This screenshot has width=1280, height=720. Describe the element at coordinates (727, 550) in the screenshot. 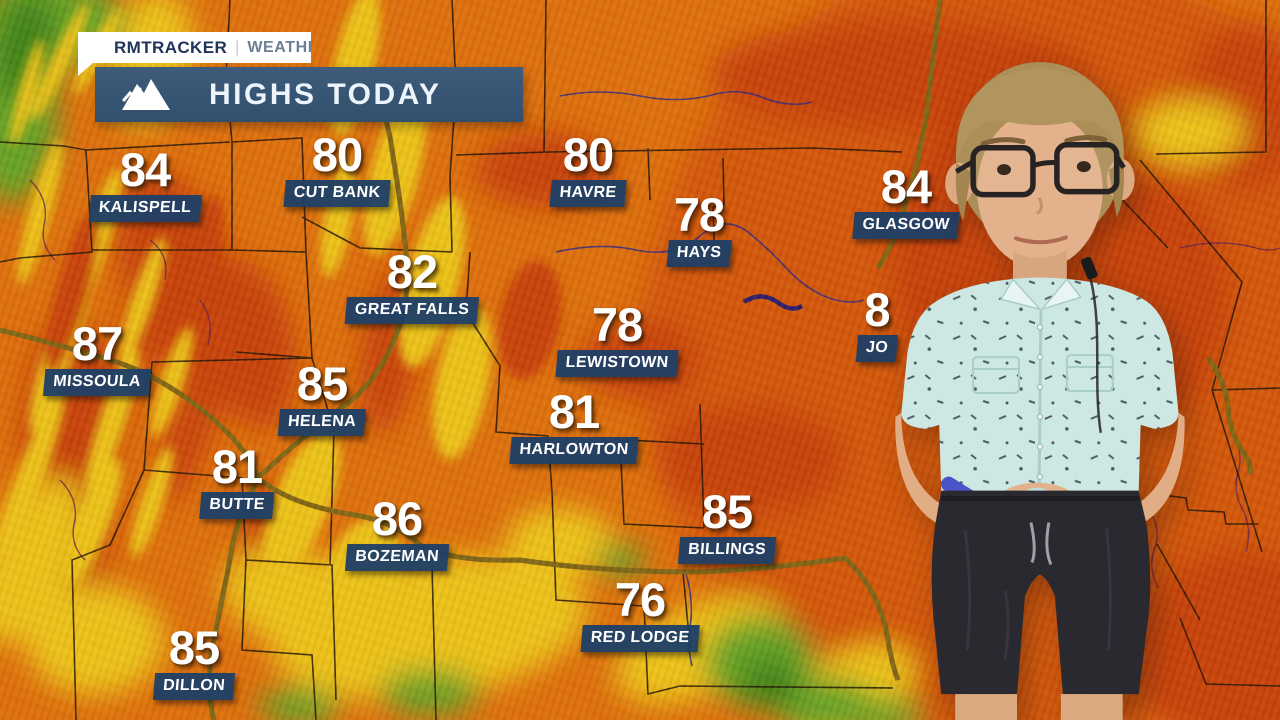

I see `city-label: BILLINGS` at that location.